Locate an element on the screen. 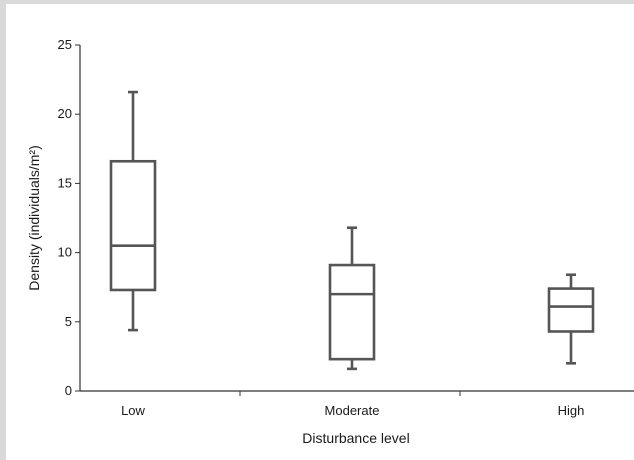 The width and height of the screenshot is (634, 460). y-tick-label: 10 is located at coordinates (65, 252).